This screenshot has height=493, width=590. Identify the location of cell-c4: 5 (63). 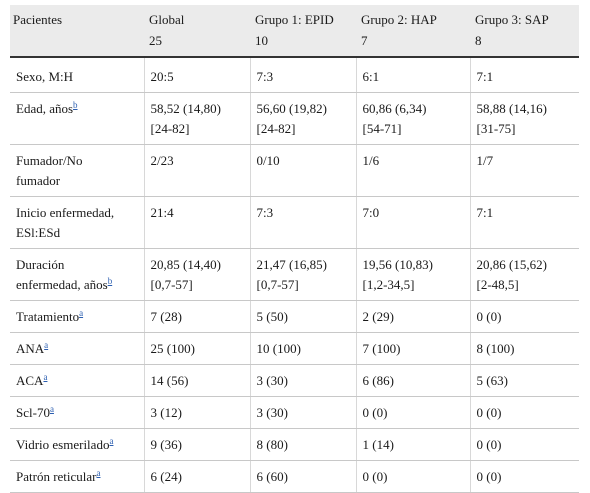
(524, 380).